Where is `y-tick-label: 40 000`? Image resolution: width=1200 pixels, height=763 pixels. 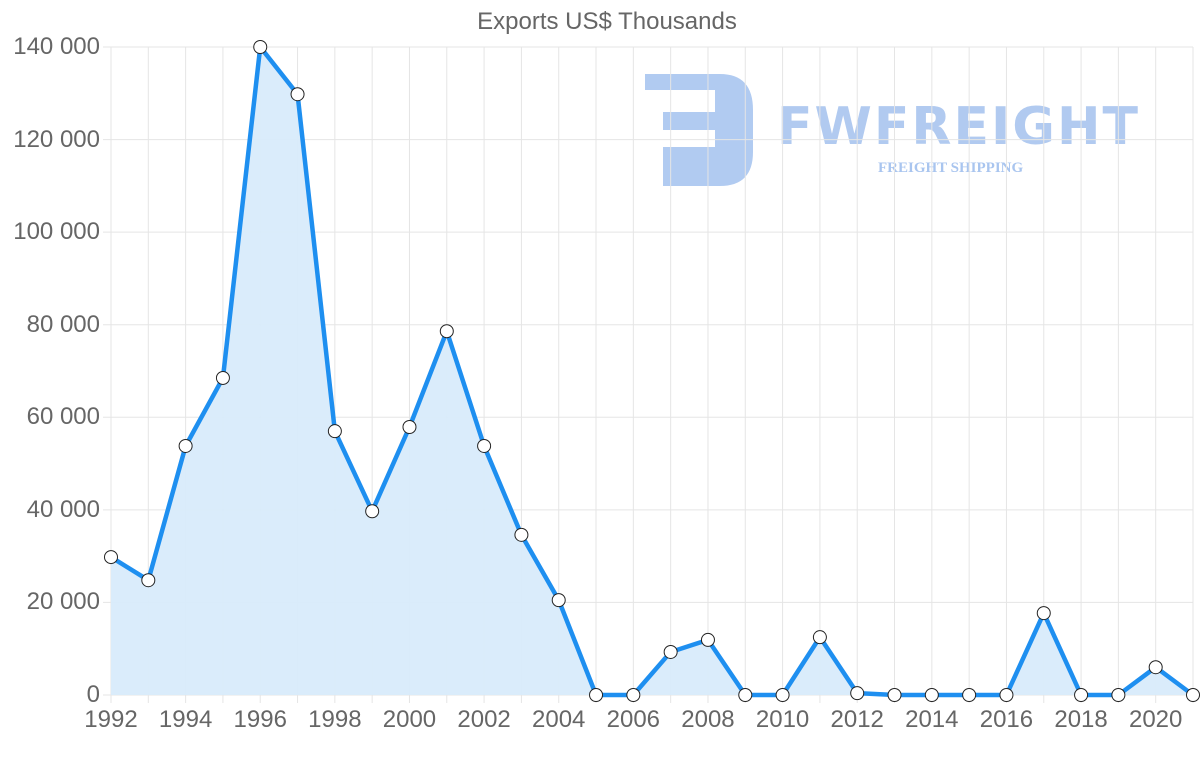
y-tick-label: 40 000 is located at coordinates (63, 509).